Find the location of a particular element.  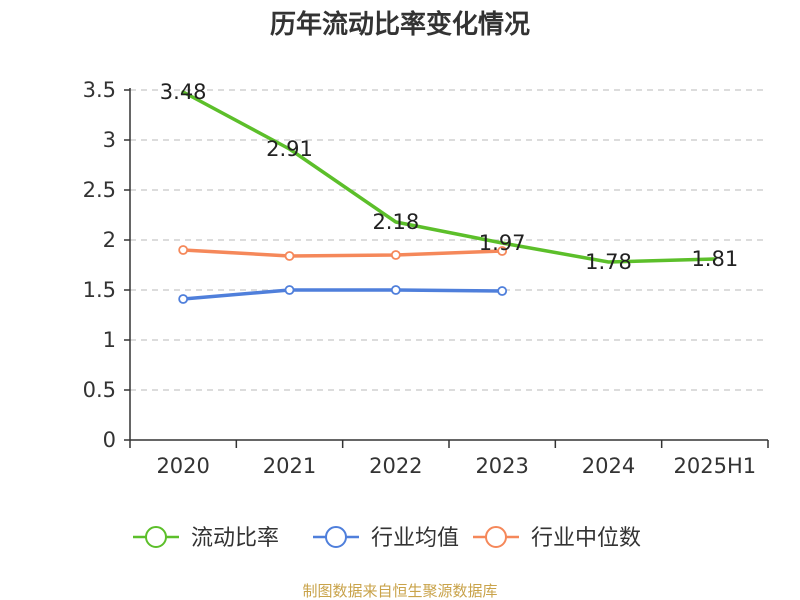

legend-label: 行业均值 is located at coordinates (415, 538).